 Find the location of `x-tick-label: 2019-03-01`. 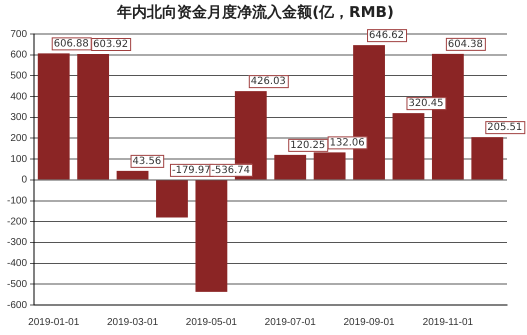

x-tick-label: 2019-03-01 is located at coordinates (132, 322).